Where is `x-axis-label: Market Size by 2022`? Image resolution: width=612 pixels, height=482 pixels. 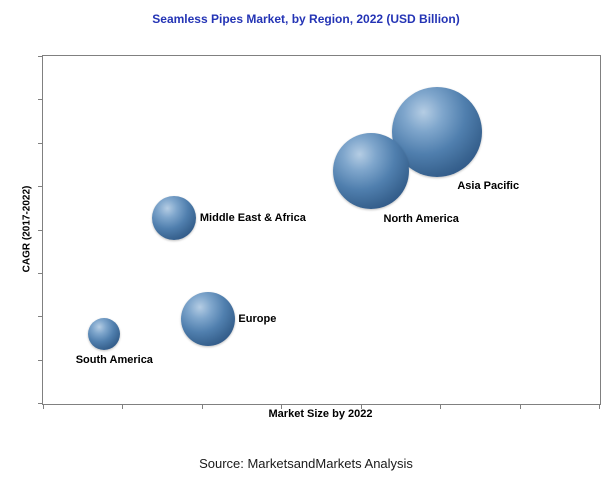
x-axis-label: Market Size by 2022 is located at coordinates (320, 414).